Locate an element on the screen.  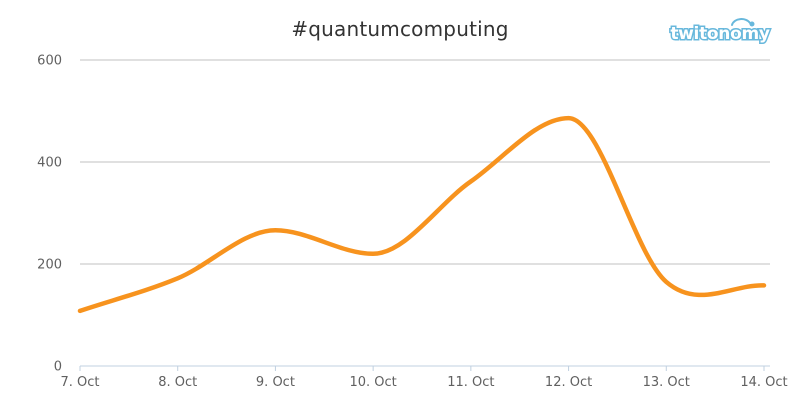
x-tick-label: 11. Oct is located at coordinates (470, 382).